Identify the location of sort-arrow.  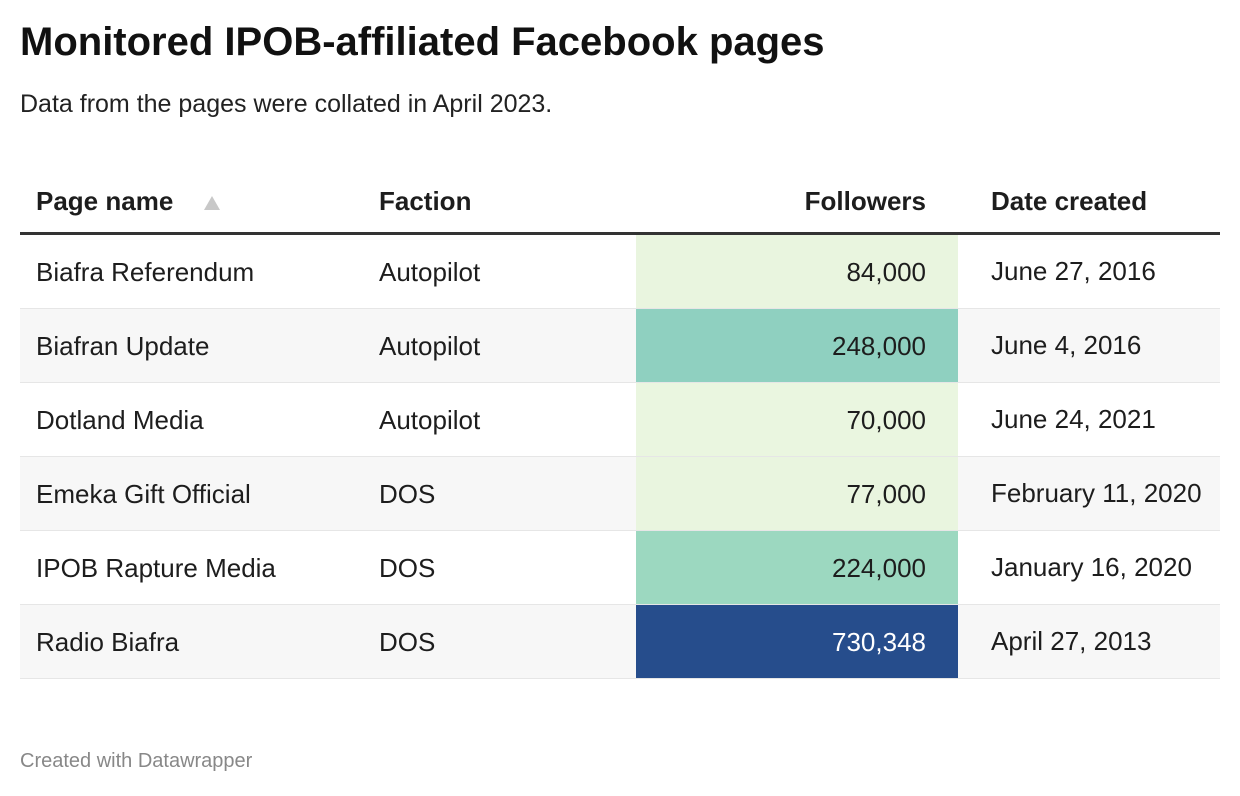
(212, 202).